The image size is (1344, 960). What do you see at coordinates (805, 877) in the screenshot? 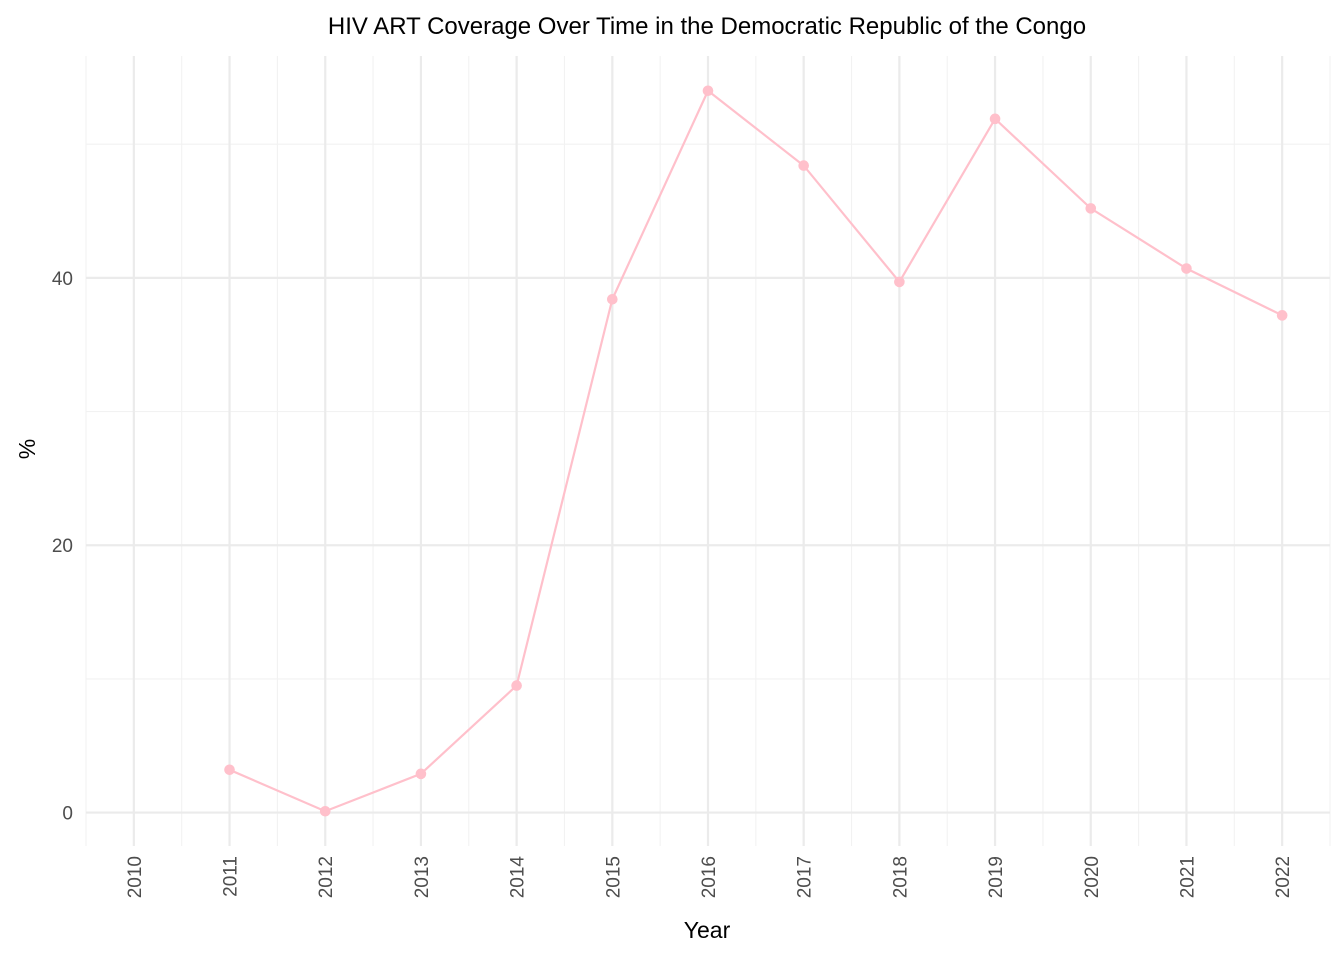
I see `x-tick-label: 2017` at bounding box center [805, 877].